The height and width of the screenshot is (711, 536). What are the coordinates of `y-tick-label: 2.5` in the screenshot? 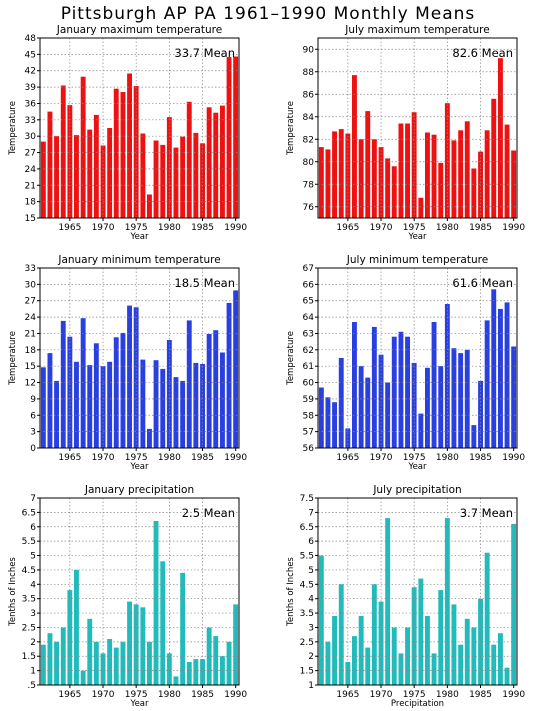 It's located at (29, 628).